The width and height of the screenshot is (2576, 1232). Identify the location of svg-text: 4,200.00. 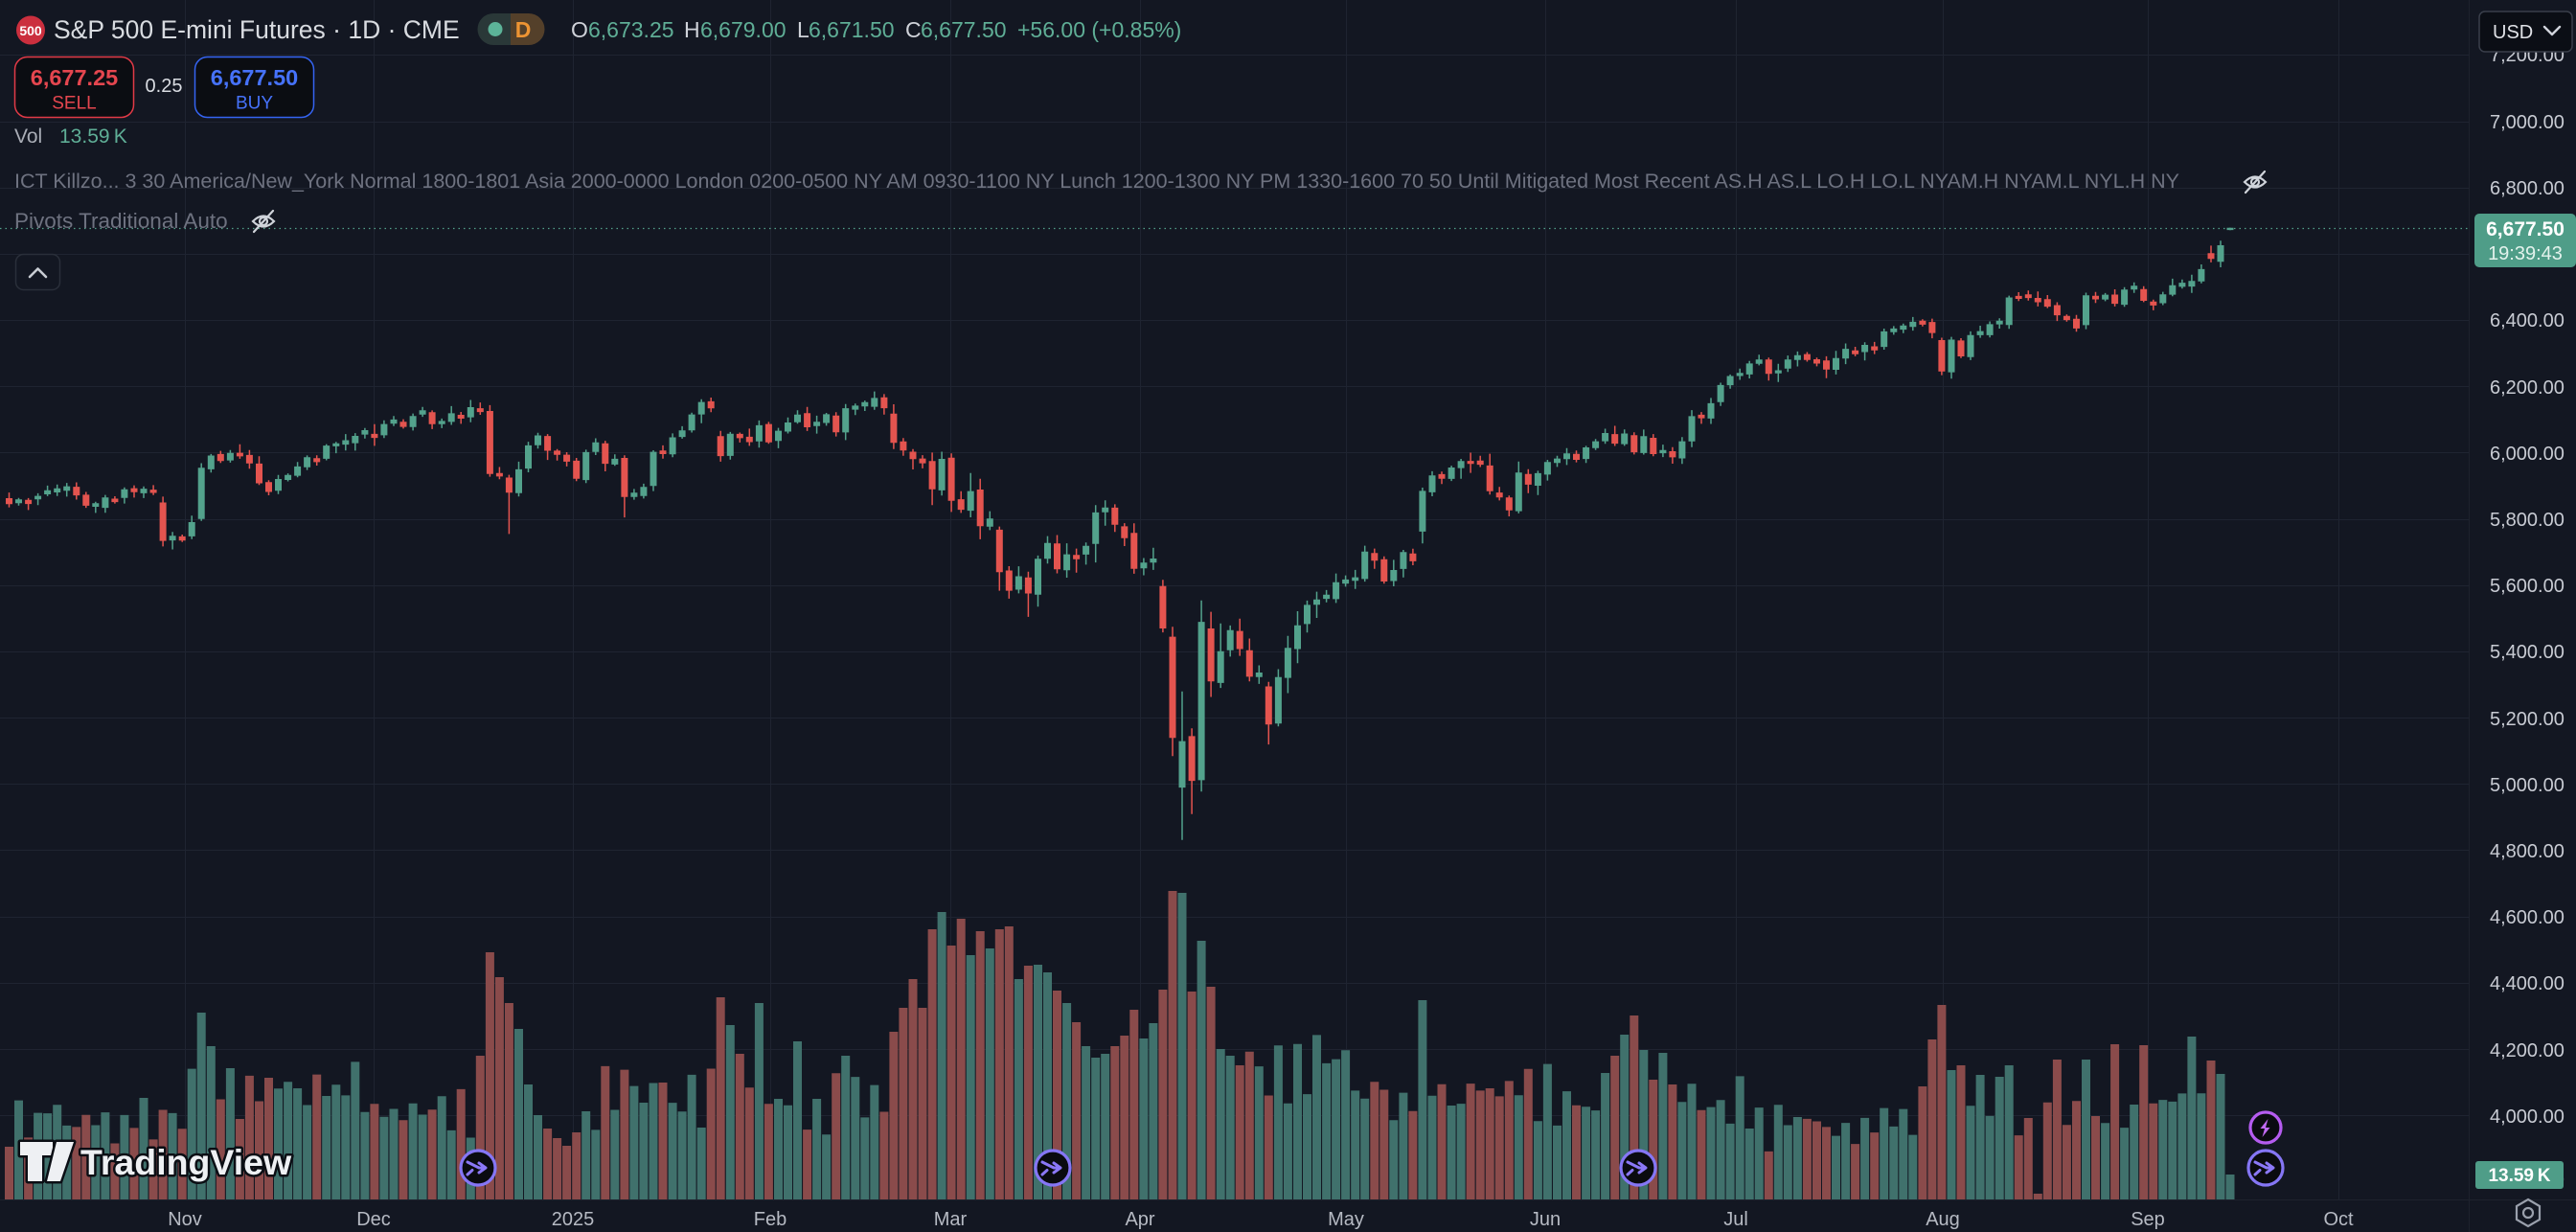
(2527, 1050).